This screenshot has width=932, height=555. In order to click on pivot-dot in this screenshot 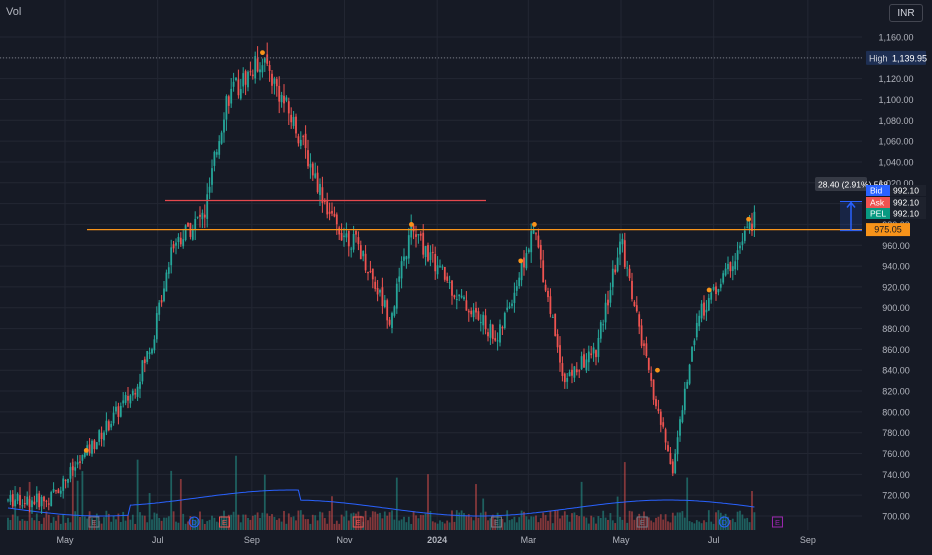, I will do `click(262, 53)`.